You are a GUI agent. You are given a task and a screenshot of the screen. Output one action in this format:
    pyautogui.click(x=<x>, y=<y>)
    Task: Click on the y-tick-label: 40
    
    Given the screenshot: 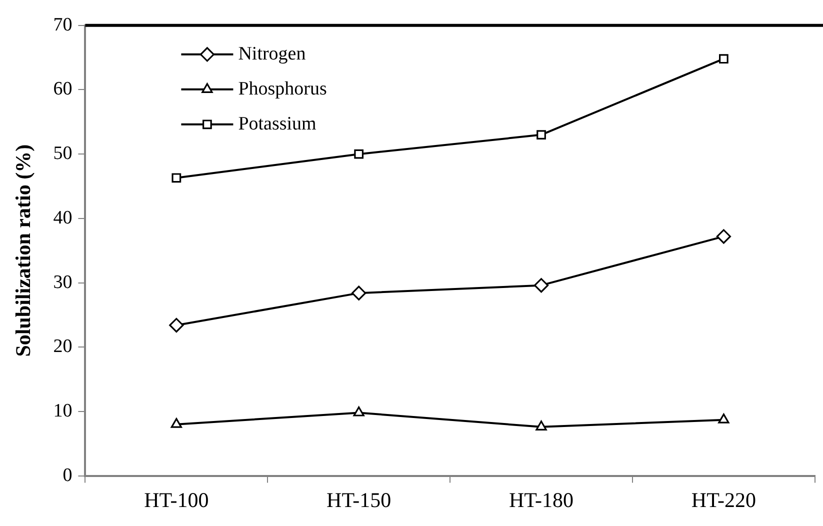 What is the action you would take?
    pyautogui.click(x=62, y=217)
    